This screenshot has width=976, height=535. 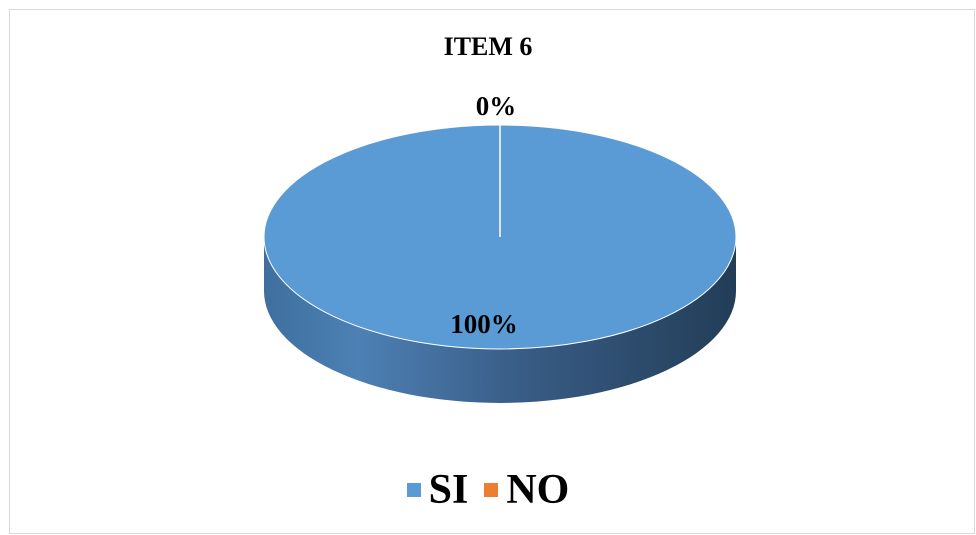 I want to click on data-label-no: 0%, so click(x=496, y=106).